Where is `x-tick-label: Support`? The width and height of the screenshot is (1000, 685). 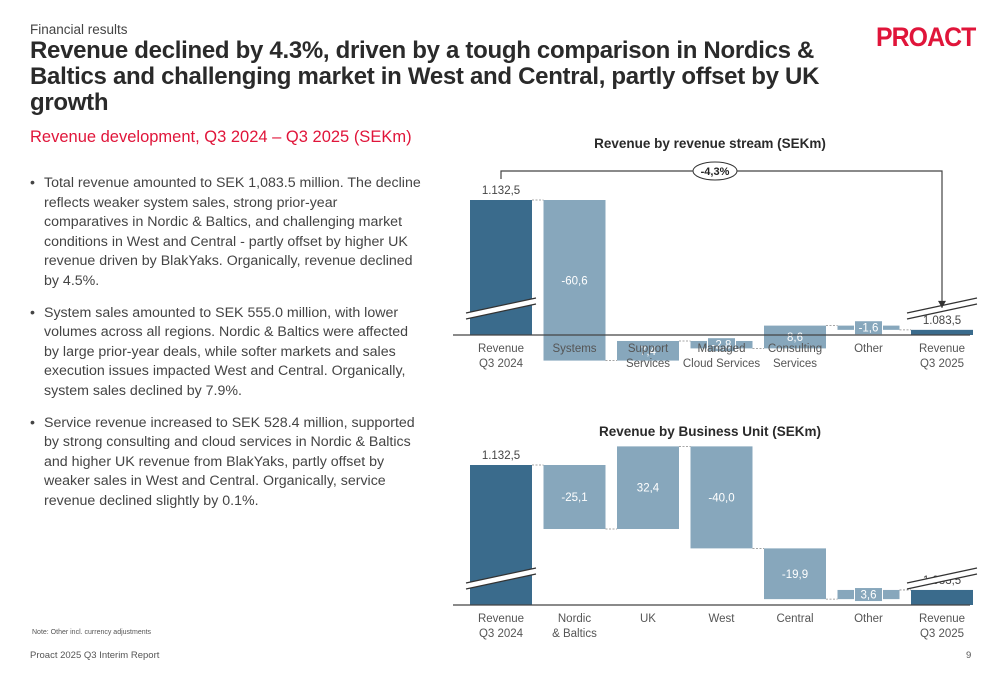
x-tick-label: Support is located at coordinates (648, 349).